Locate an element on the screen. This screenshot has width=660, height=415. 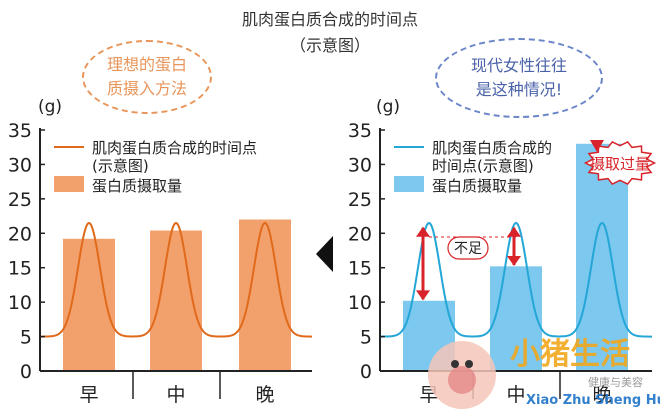
chart2-ytick-label: 15 is located at coordinates (360, 269).